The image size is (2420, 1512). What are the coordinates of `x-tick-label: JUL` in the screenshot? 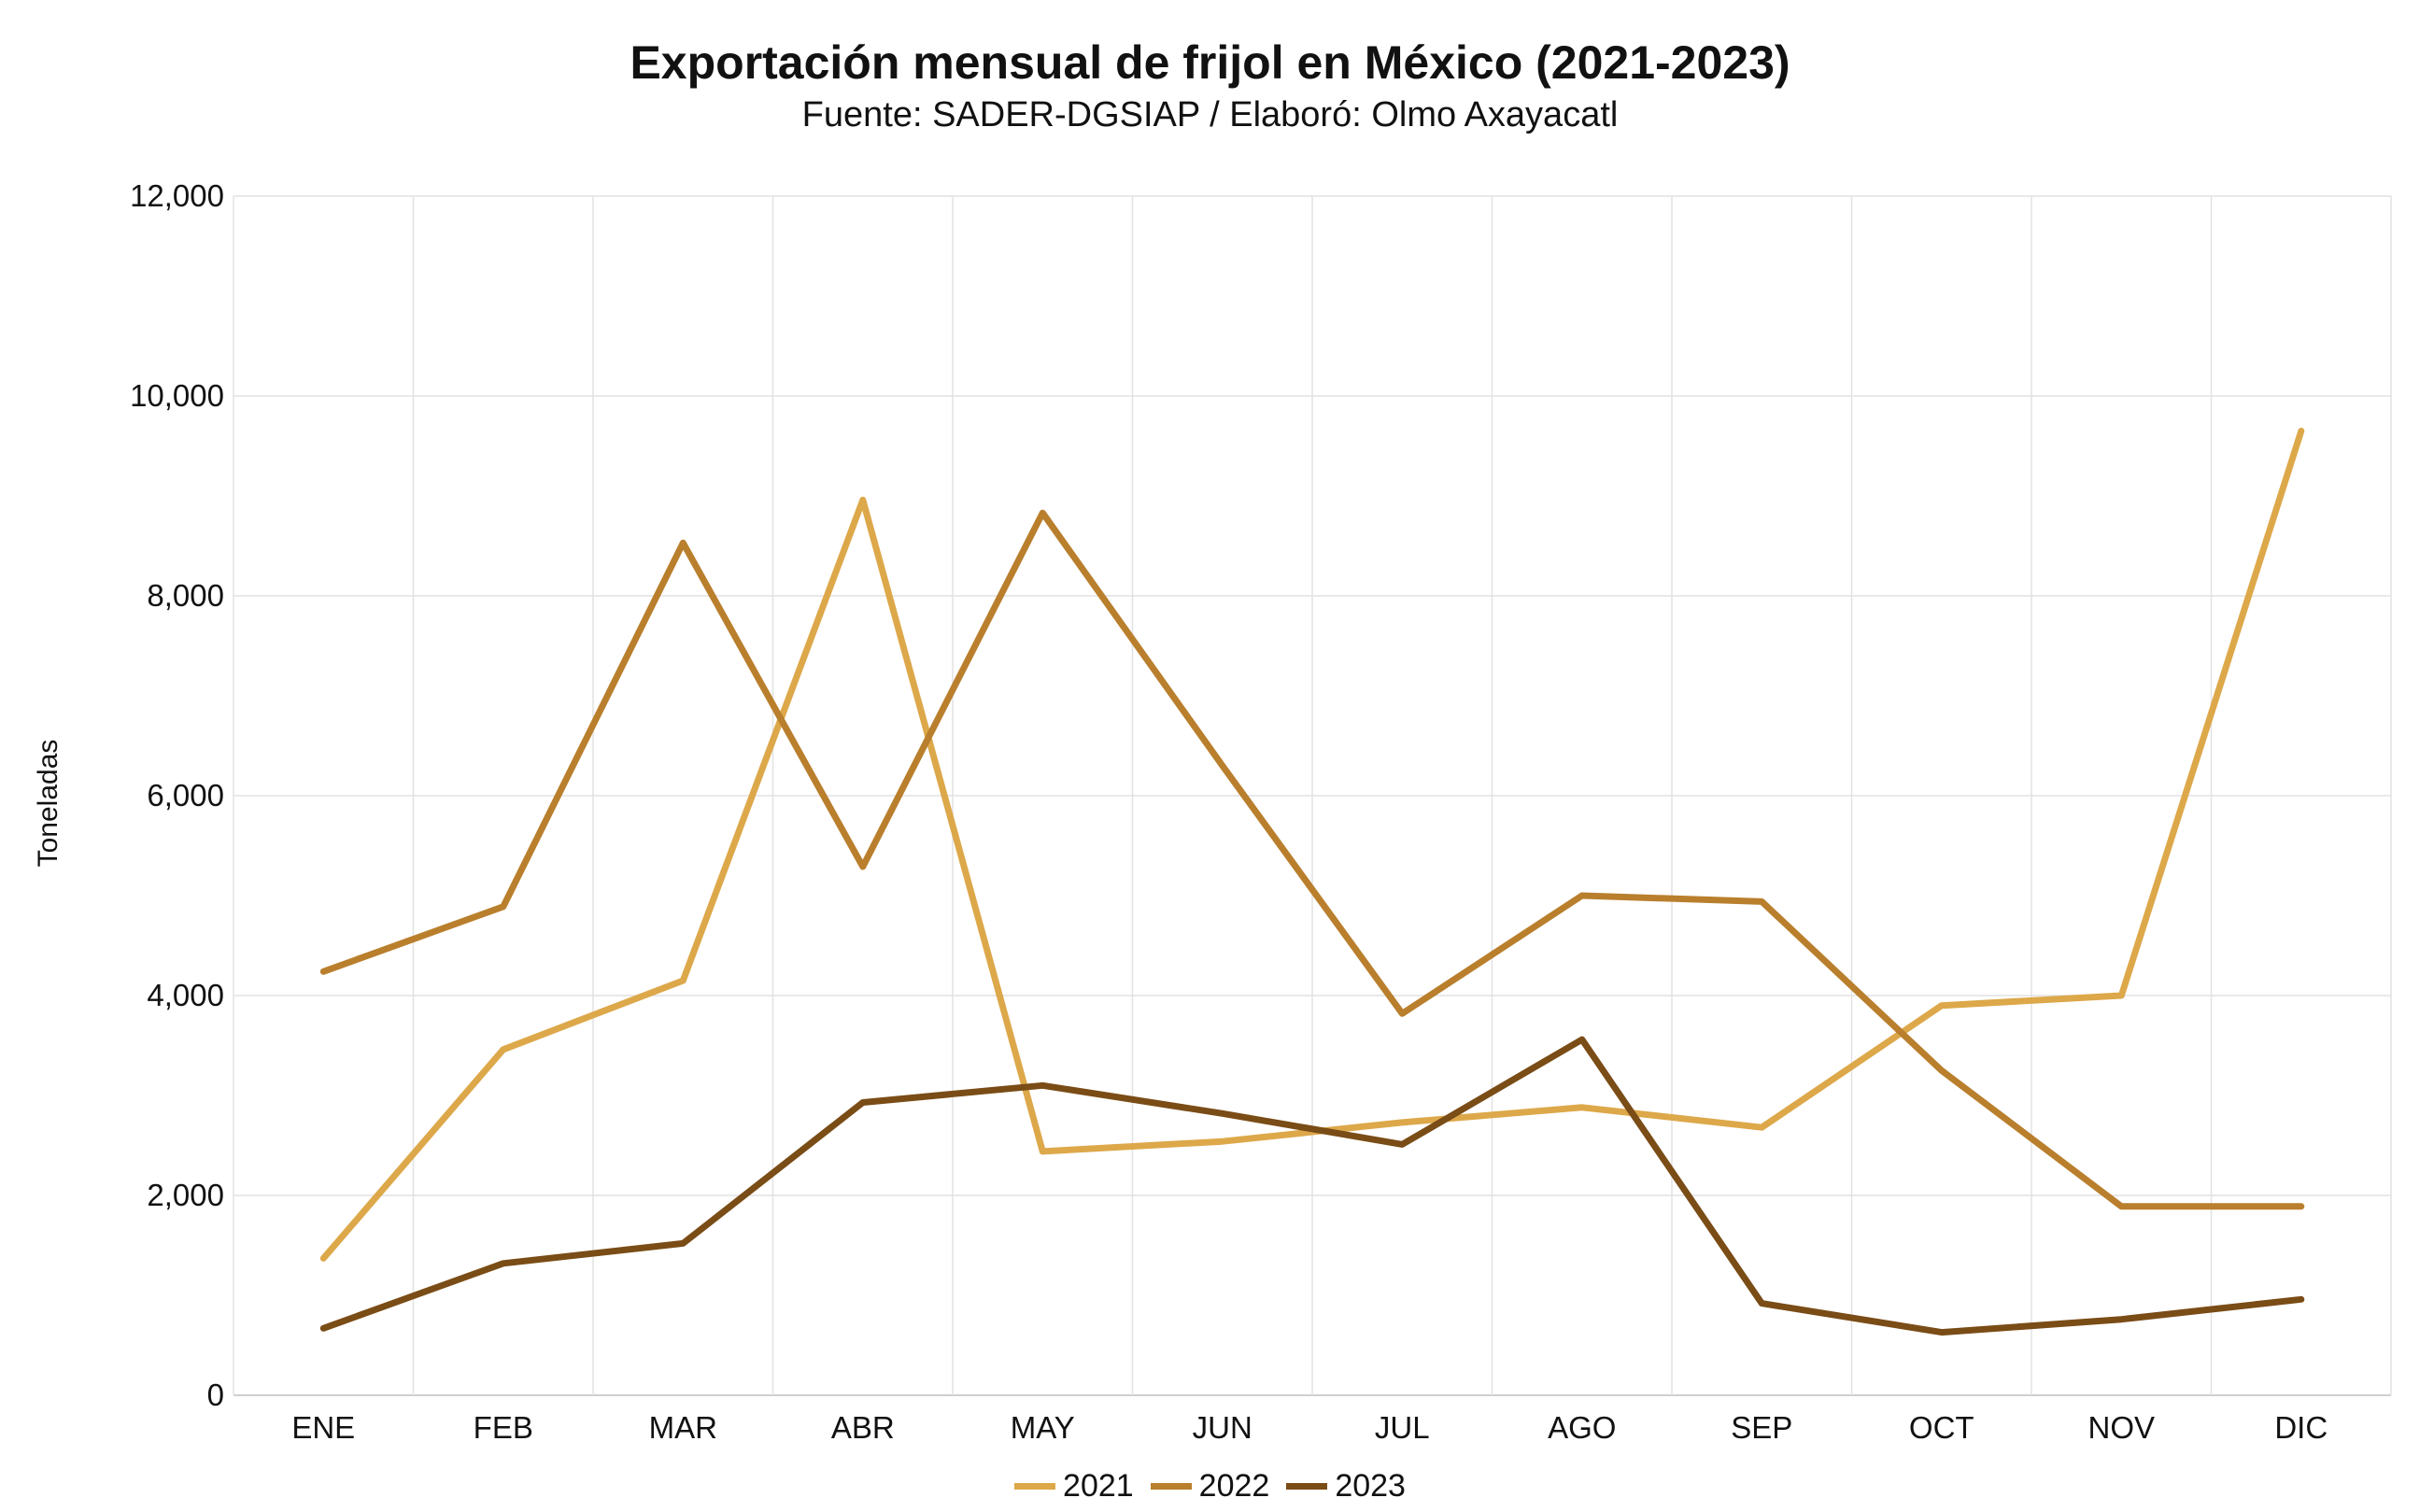 It's located at (1402, 1428).